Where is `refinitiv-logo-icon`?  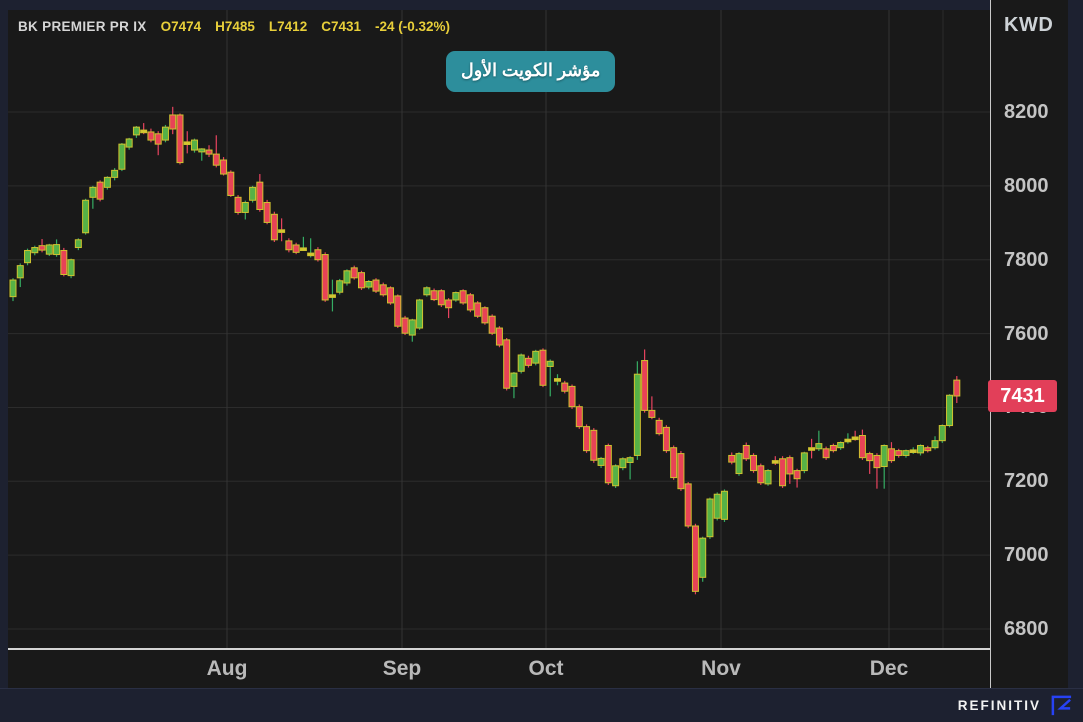 refinitiv-logo-icon is located at coordinates (1061, 705).